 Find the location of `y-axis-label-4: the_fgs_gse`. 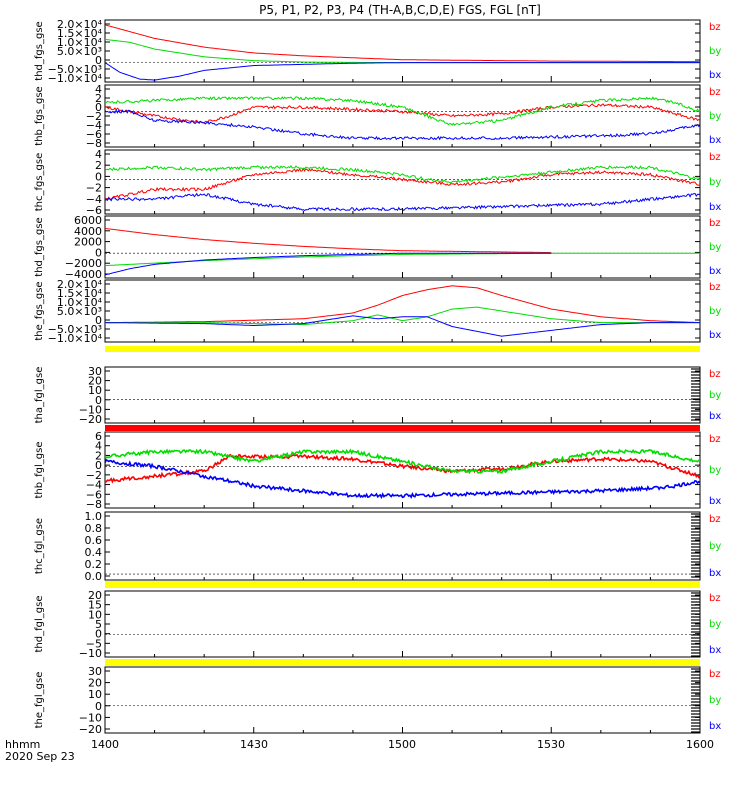

y-axis-label-4: the_fgs_gse is located at coordinates (39, 310).